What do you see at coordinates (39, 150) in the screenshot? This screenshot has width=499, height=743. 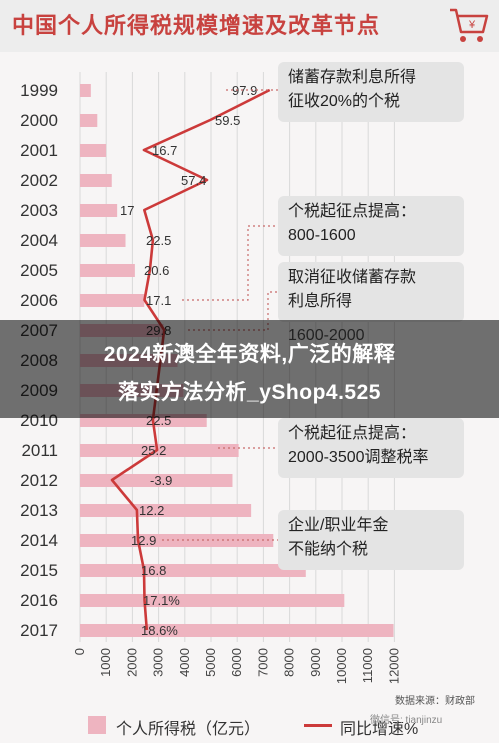 I see `y-tick-label: 2001` at bounding box center [39, 150].